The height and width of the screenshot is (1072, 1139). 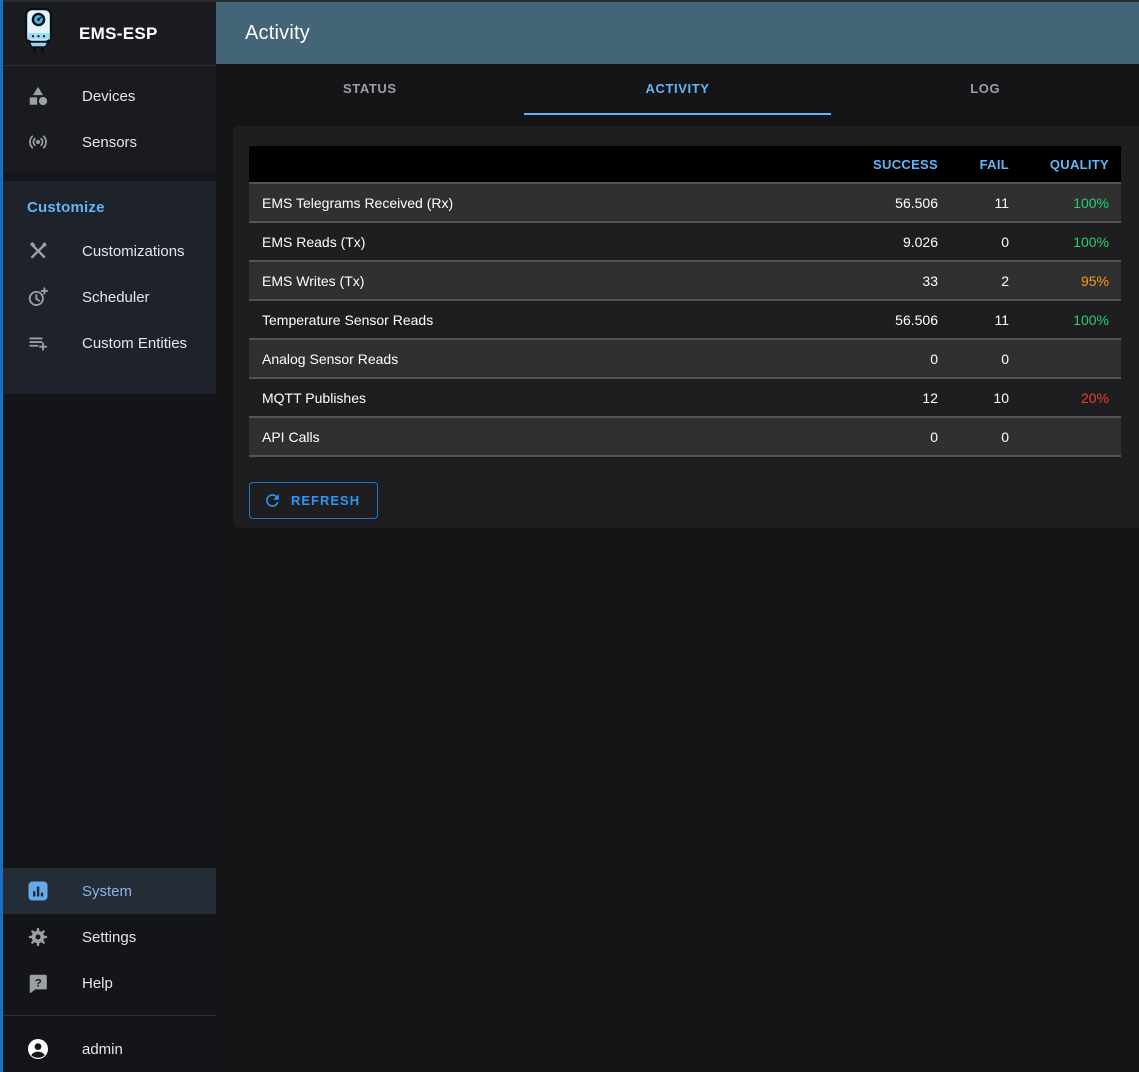 I want to click on top-edge-strip, so click(x=569, y=1).